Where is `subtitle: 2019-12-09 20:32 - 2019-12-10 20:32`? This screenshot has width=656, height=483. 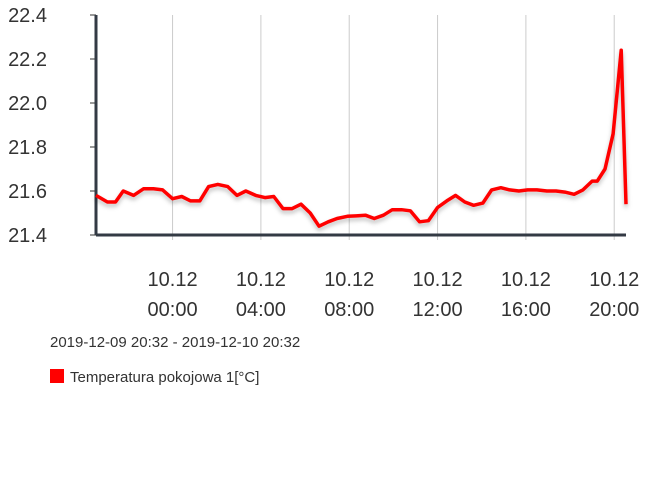 subtitle: 2019-12-09 20:32 - 2019-12-10 20:32 is located at coordinates (175, 342).